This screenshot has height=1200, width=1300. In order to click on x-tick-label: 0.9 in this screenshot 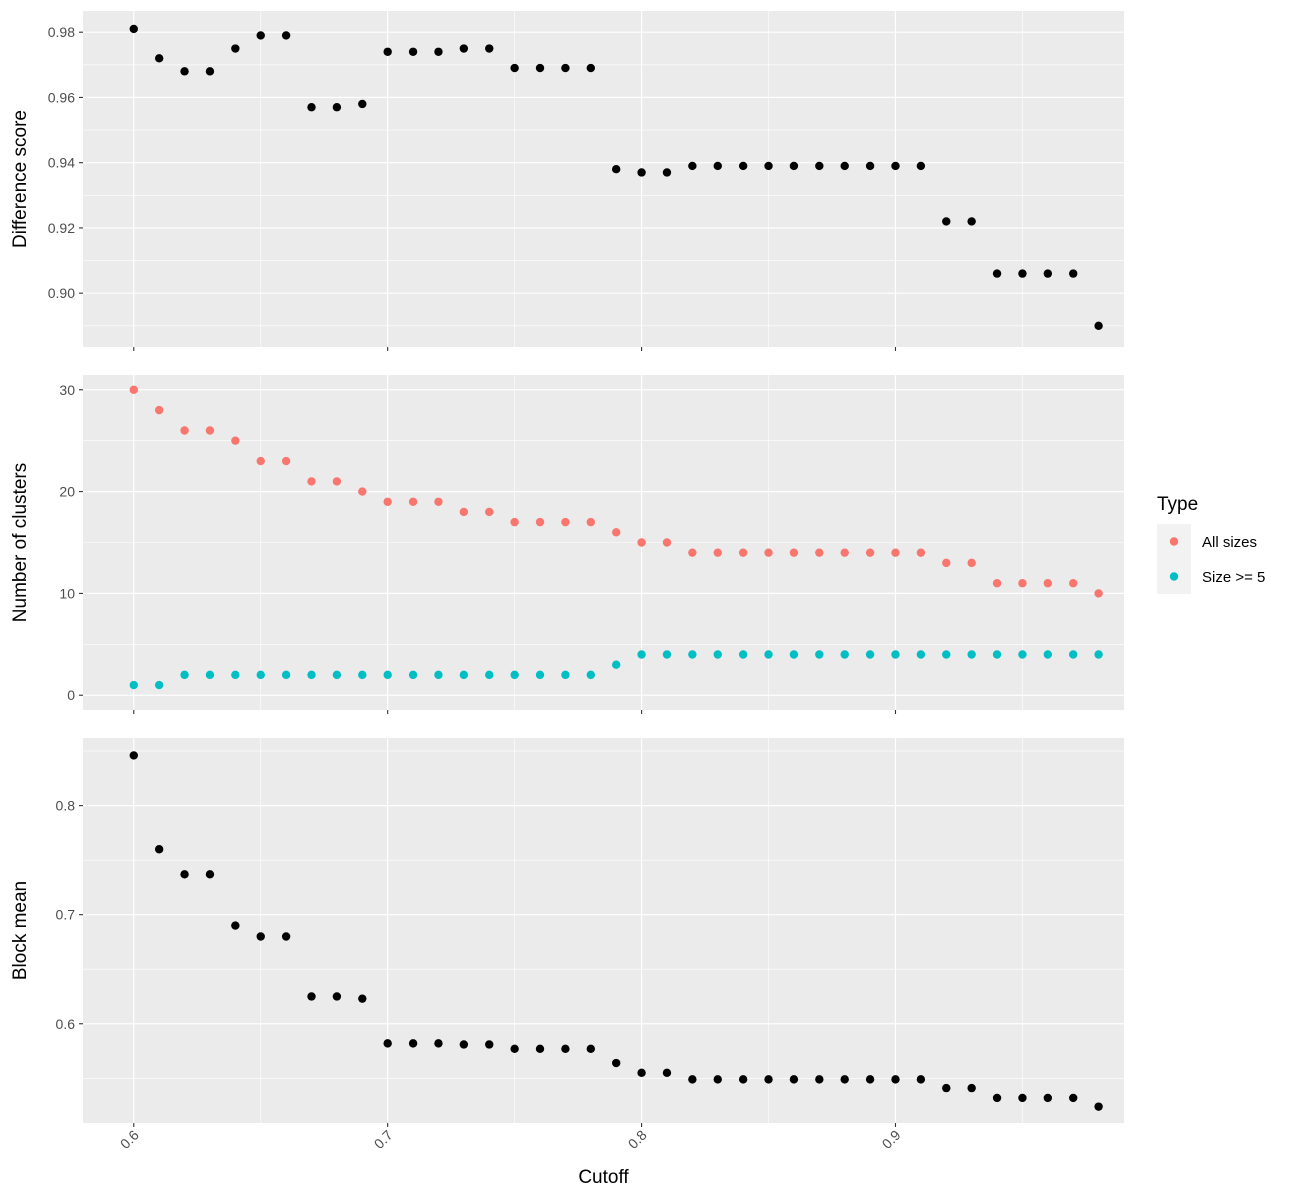, I will do `click(891, 1139)`.